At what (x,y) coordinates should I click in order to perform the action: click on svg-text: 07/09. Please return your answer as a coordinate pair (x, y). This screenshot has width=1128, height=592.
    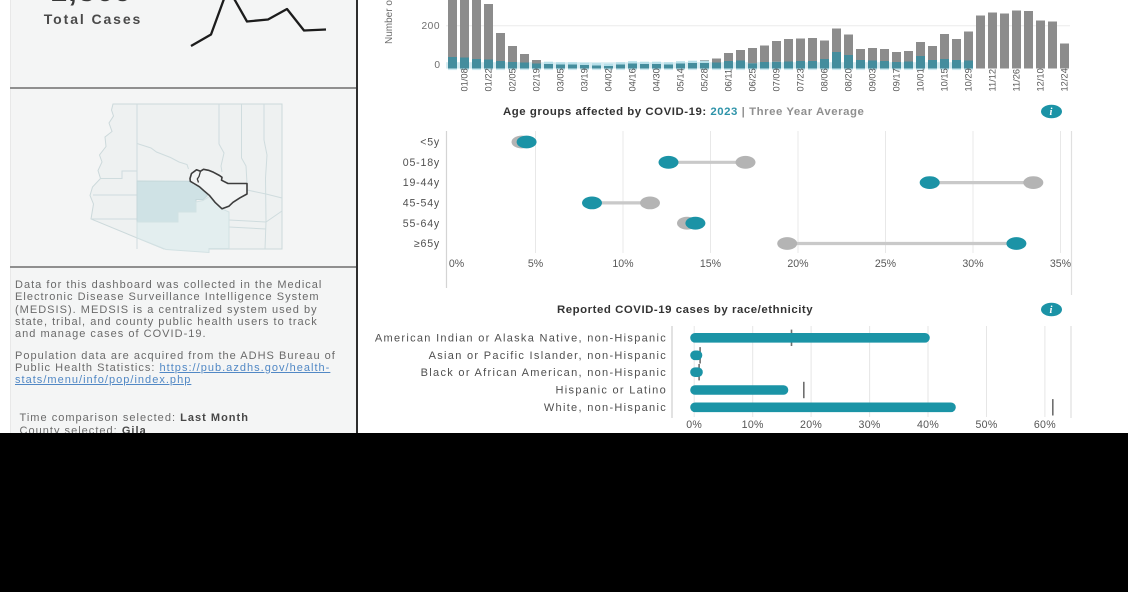
    Looking at the image, I should click on (777, 79).